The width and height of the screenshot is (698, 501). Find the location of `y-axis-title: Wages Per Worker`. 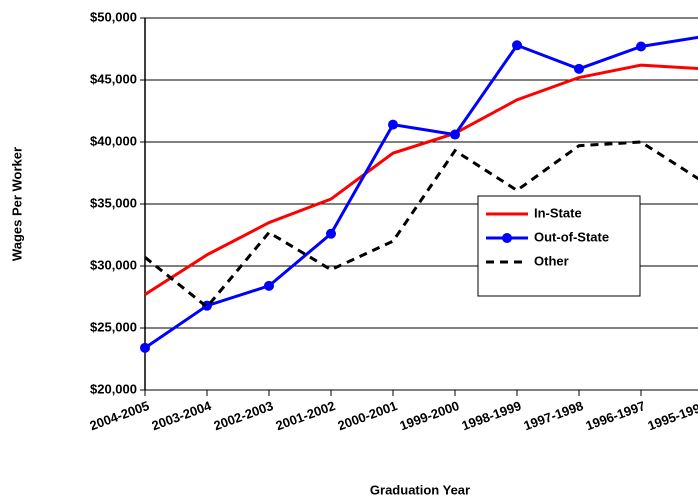

y-axis-title: Wages Per Worker is located at coordinates (16, 204).